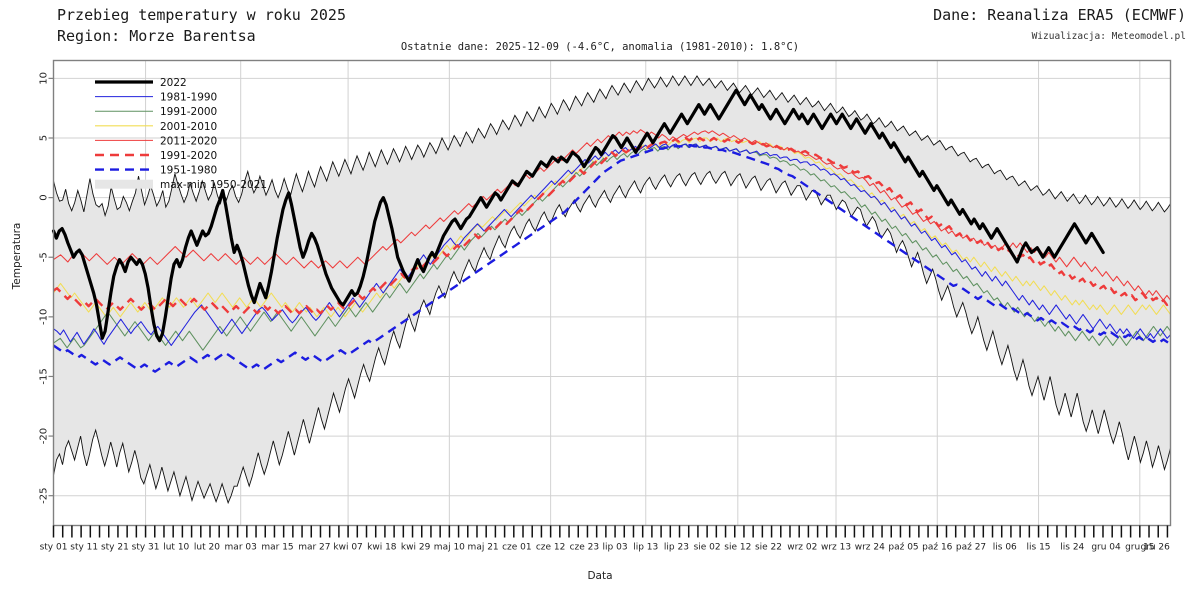  Describe the element at coordinates (903, 548) in the screenshot. I see `x-tick-label: paź 05` at that location.